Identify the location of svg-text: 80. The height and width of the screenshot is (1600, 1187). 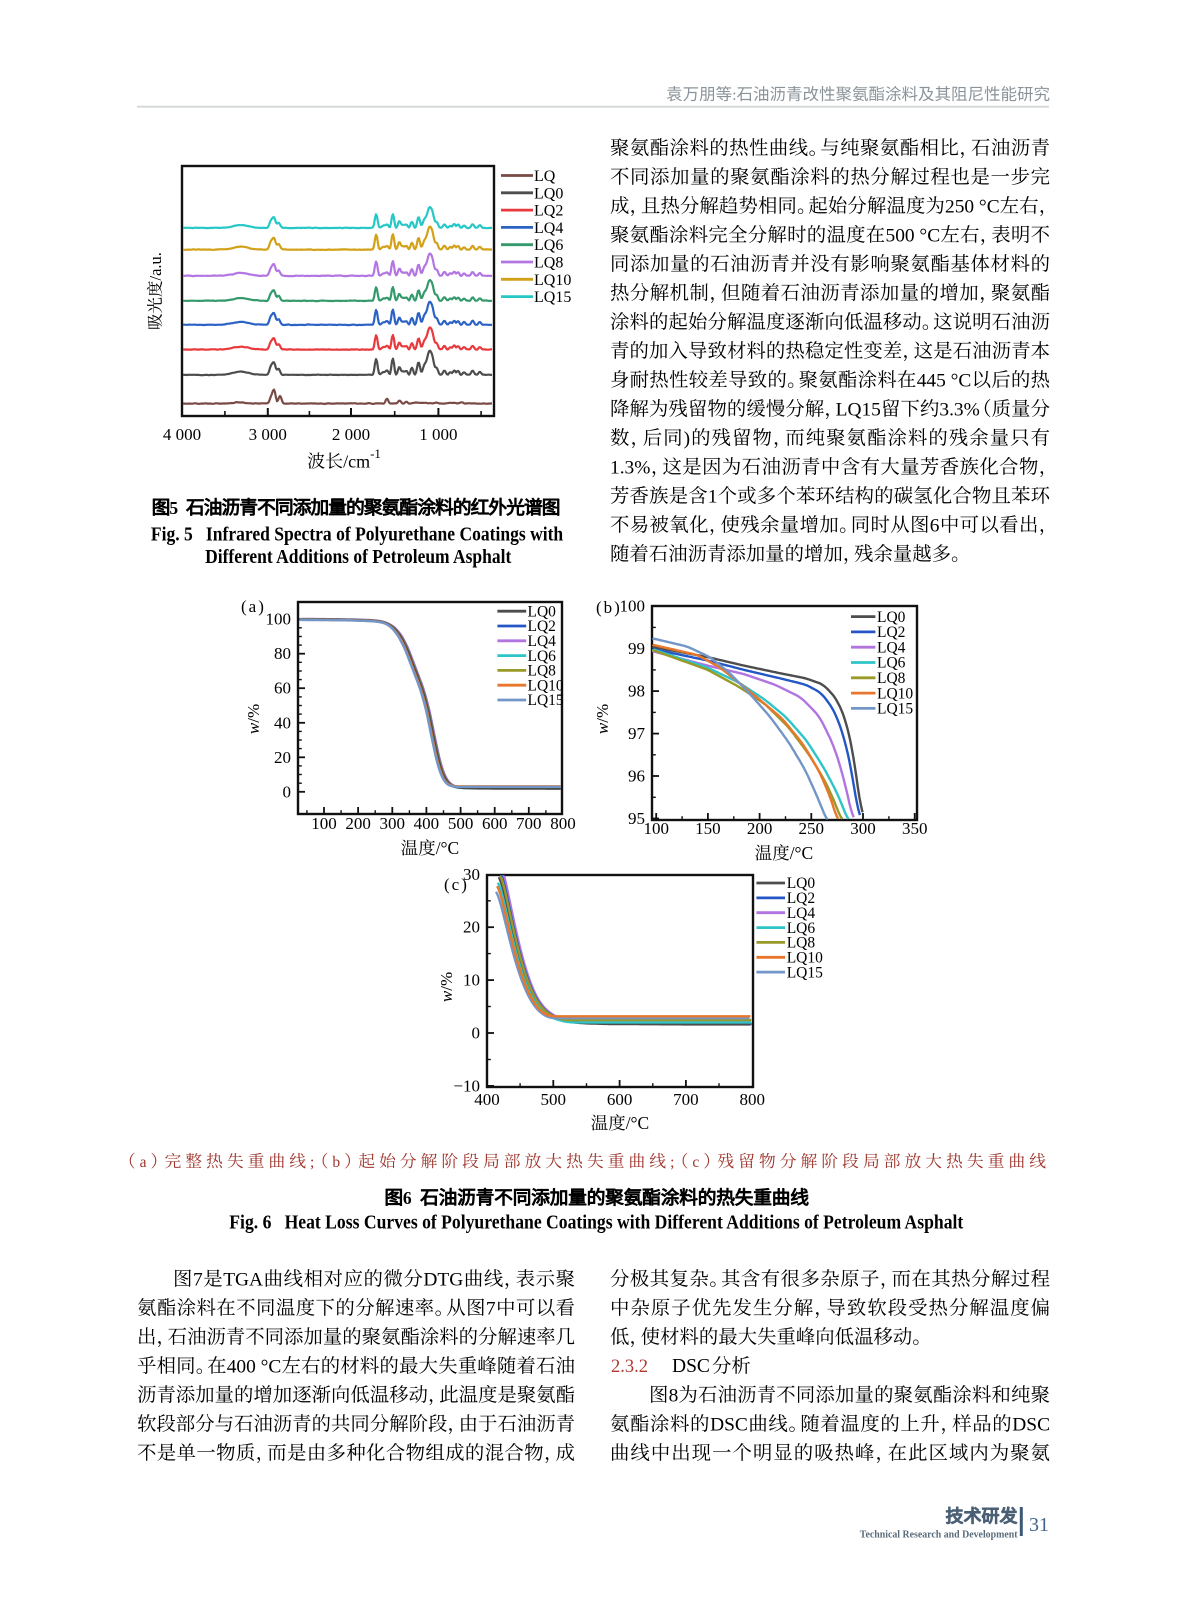
(282, 653).